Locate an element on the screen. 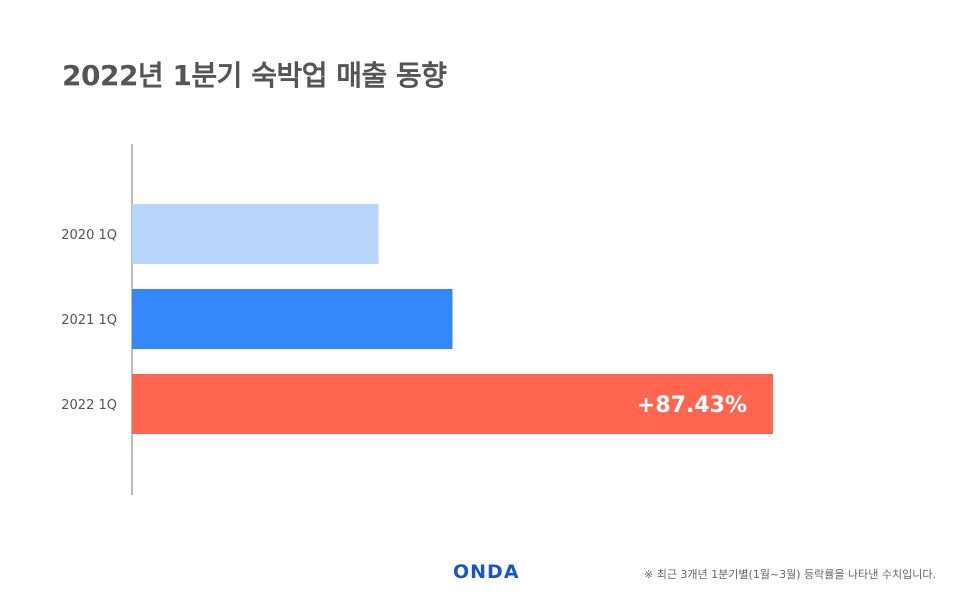 The height and width of the screenshot is (604, 966). category-label: 2022 1Q is located at coordinates (89, 405).